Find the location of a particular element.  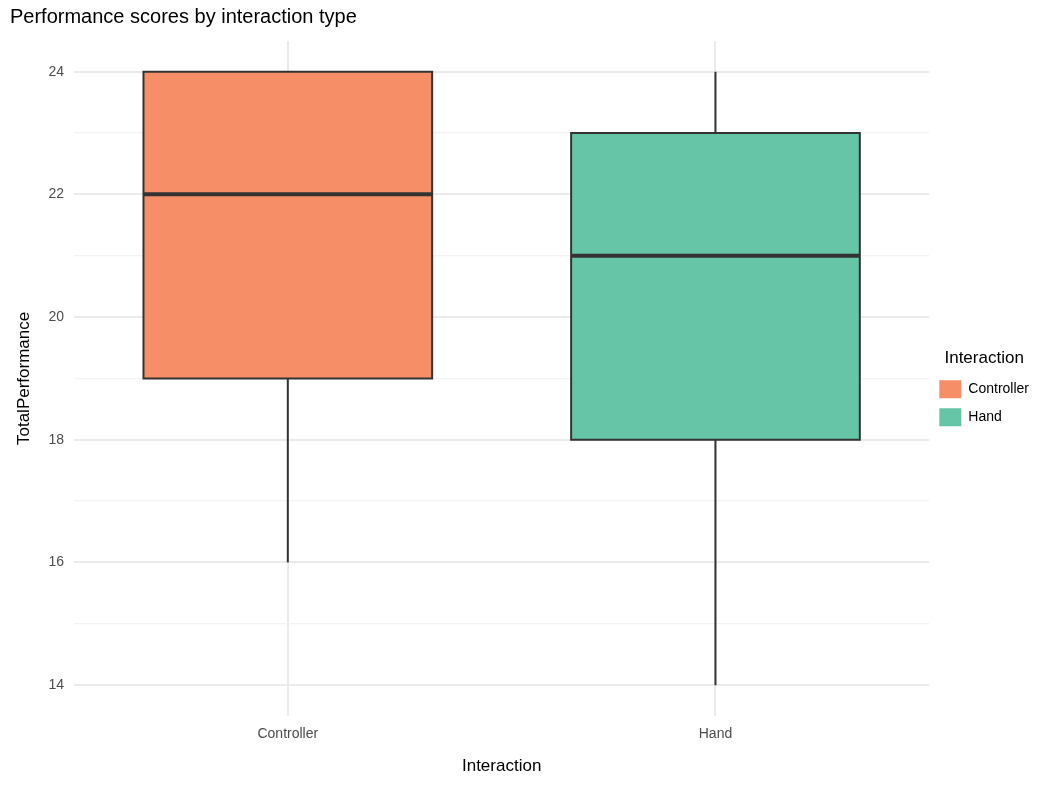

y-tick-label: 20 is located at coordinates (56, 315).